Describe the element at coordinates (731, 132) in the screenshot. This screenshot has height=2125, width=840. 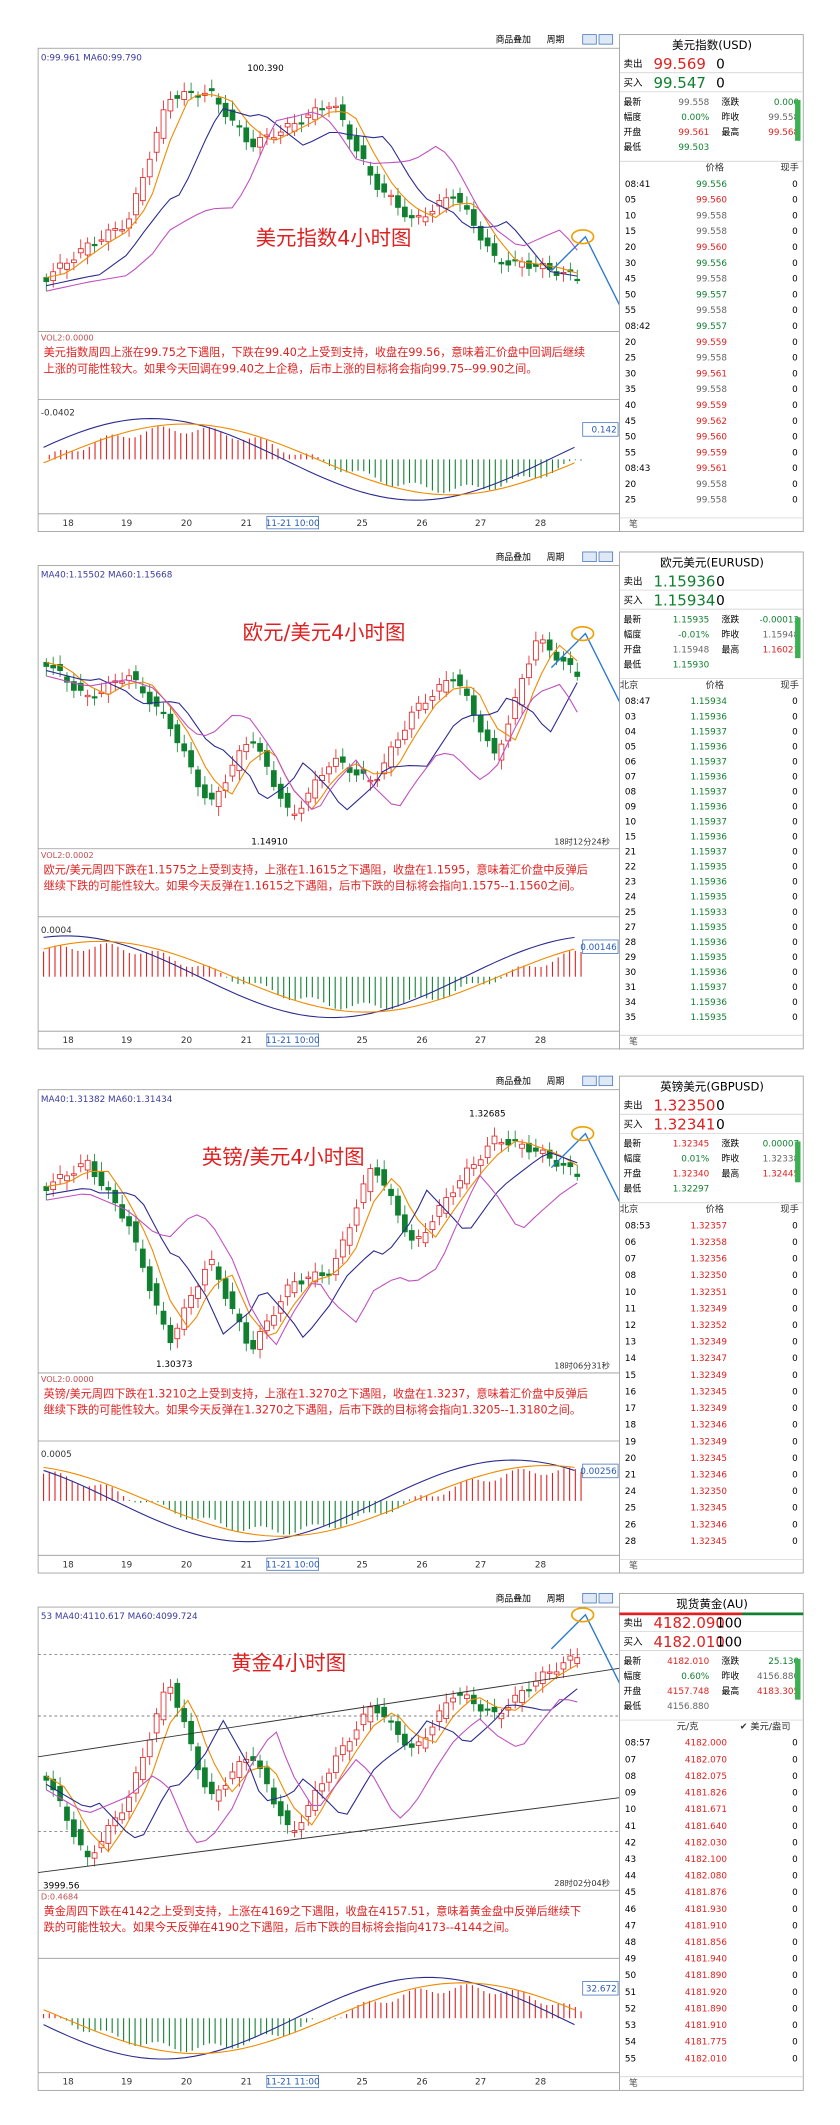
I see `quote-stat-label: 最高` at that location.